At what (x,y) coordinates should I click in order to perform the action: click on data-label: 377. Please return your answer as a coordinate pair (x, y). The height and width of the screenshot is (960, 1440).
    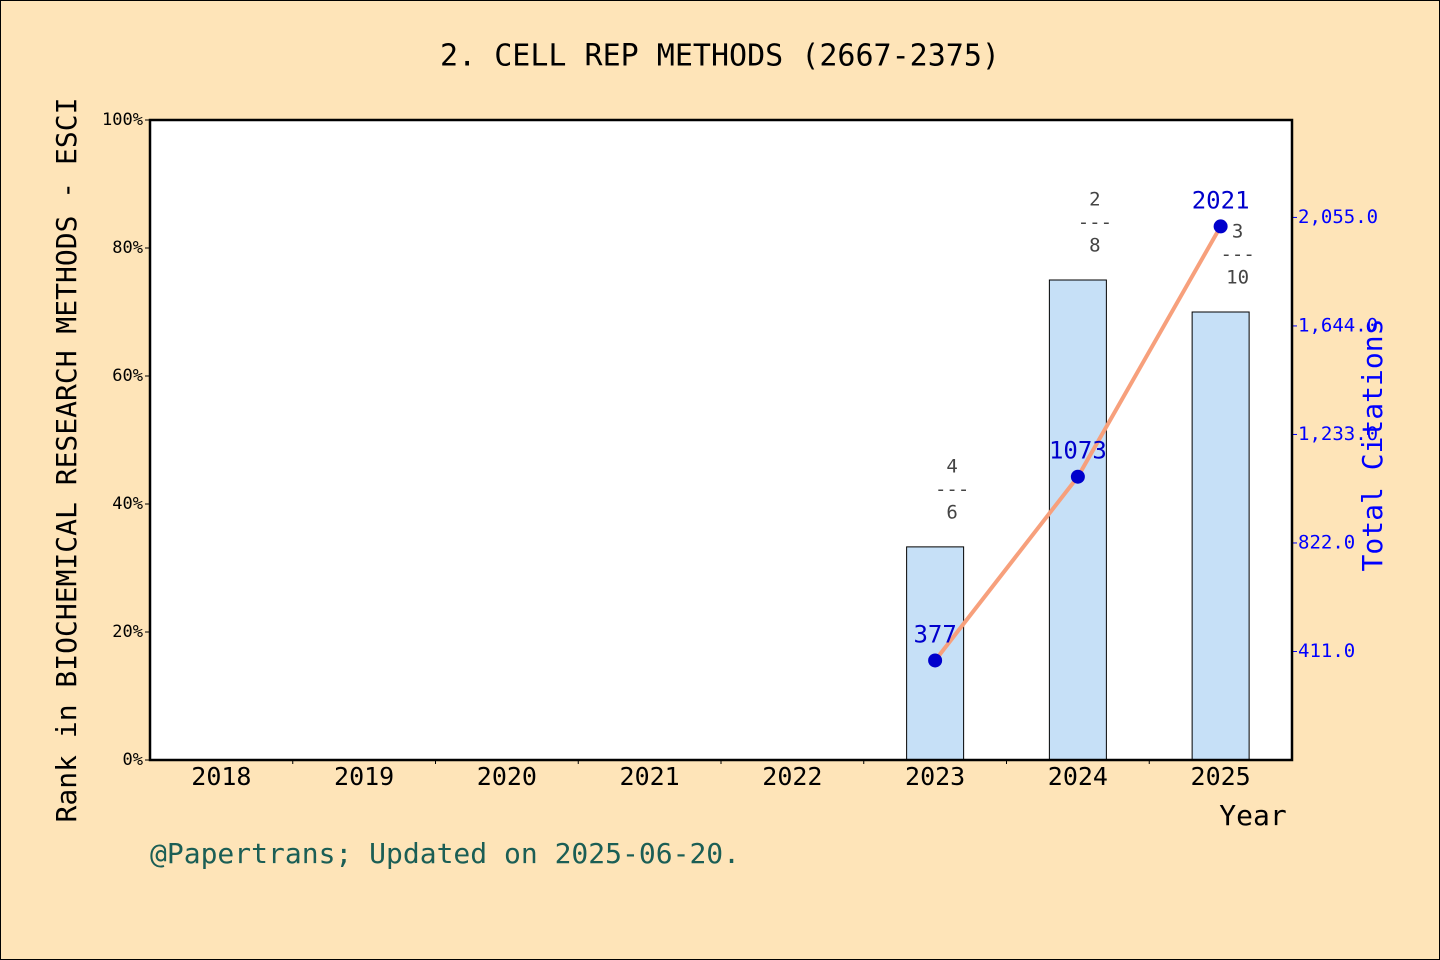
    Looking at the image, I should click on (934, 634).